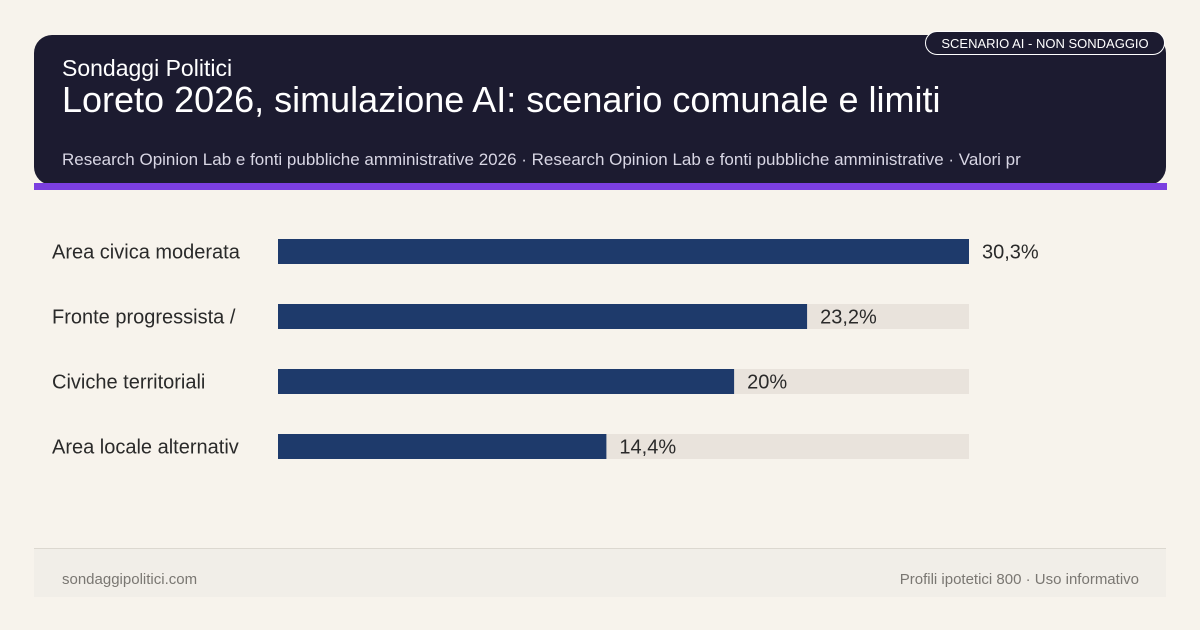 This screenshot has height=630, width=1200. I want to click on value-label: 23,2%, so click(848, 318).